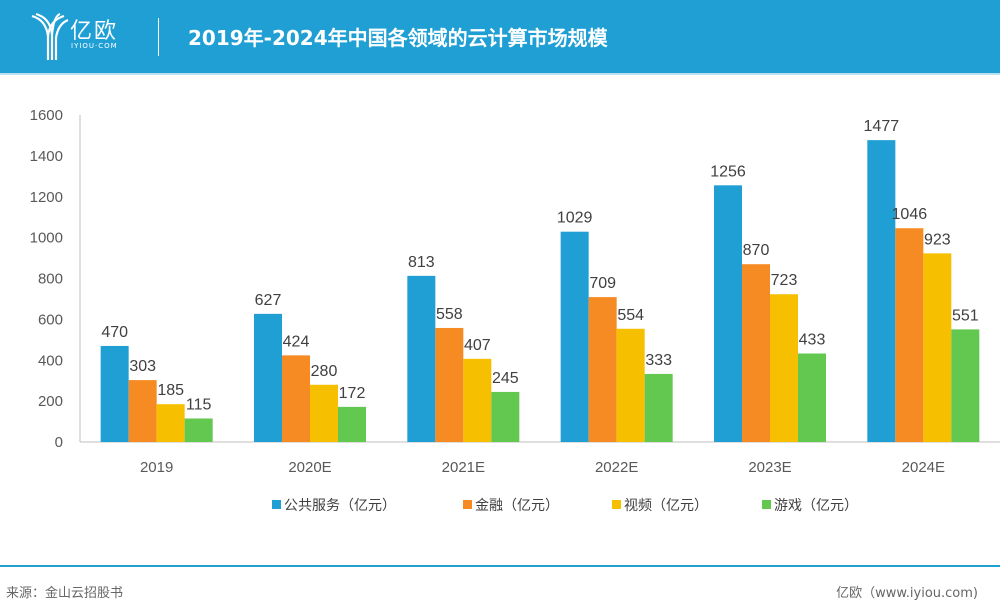 Image resolution: width=1000 pixels, height=615 pixels. Describe the element at coordinates (575, 218) in the screenshot. I see `data-label: 1029` at that location.